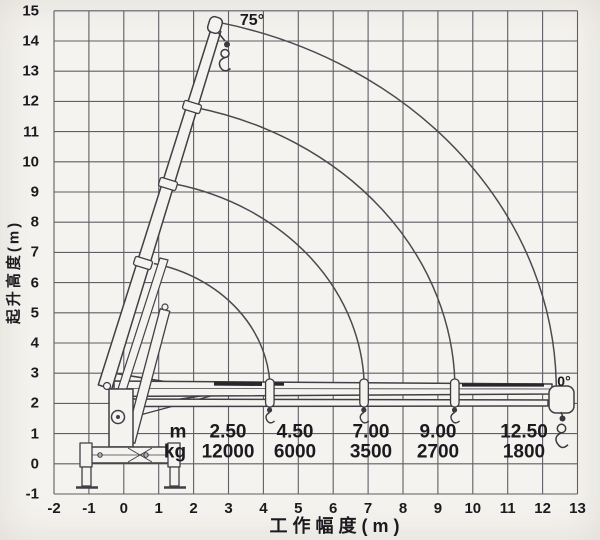 The height and width of the screenshot is (540, 600). Describe the element at coordinates (295, 432) in the screenshot. I see `load-table-radius-value: 4.50` at that location.